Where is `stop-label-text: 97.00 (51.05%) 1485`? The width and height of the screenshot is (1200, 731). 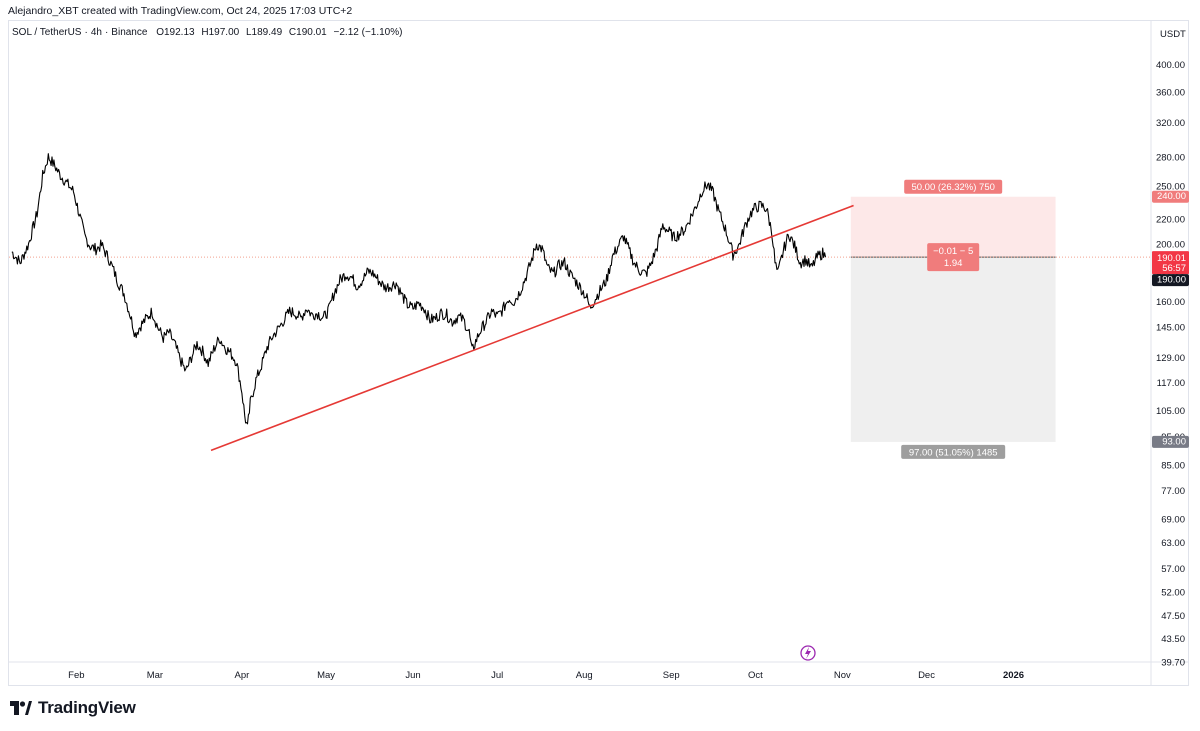 stop-label-text: 97.00 (51.05%) 1485 is located at coordinates (953, 452).